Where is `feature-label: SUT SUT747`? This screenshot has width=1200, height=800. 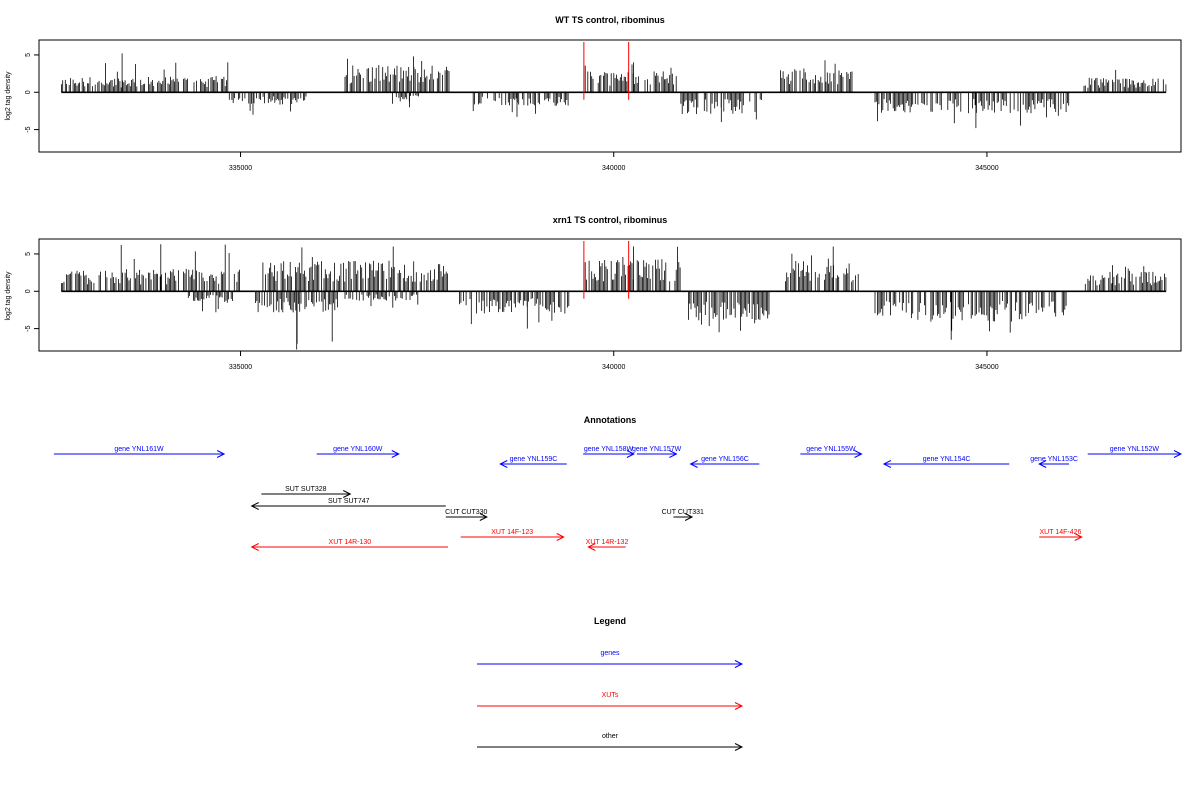 feature-label: SUT SUT747 is located at coordinates (349, 501).